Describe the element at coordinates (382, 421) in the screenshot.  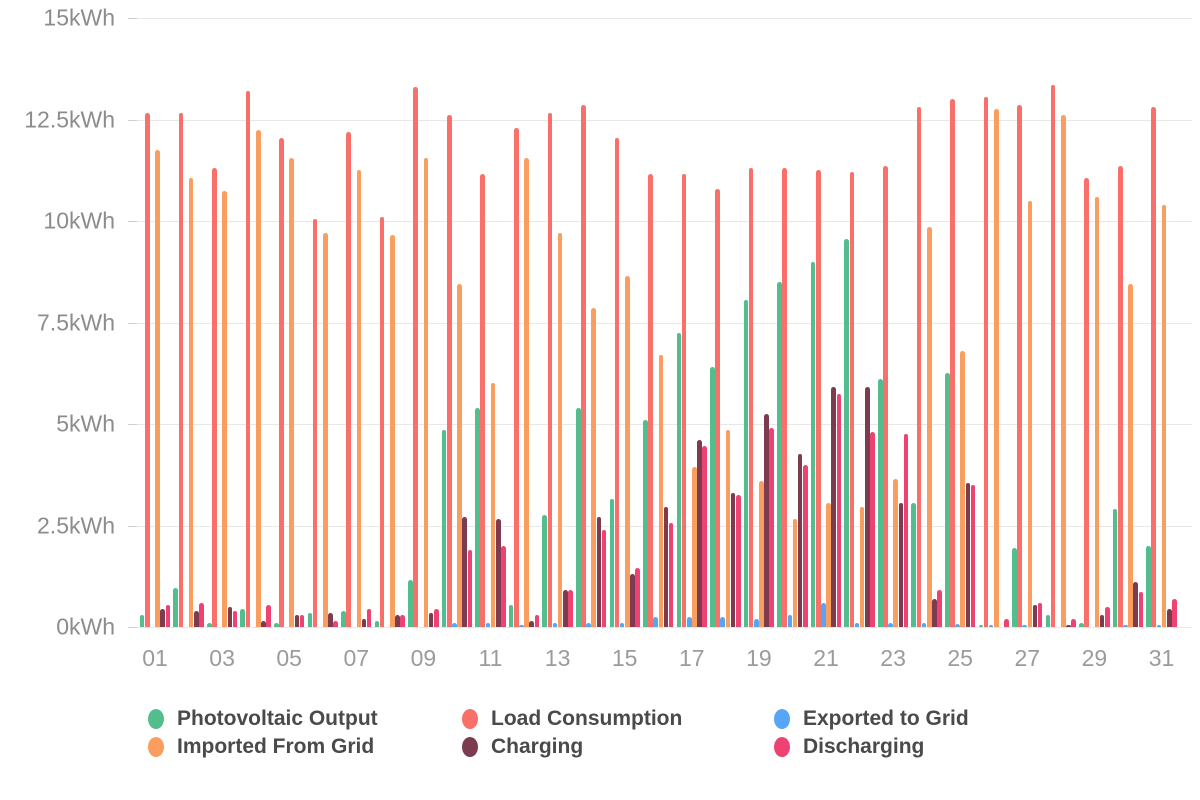
I see `bar-day08-load-consumption` at that location.